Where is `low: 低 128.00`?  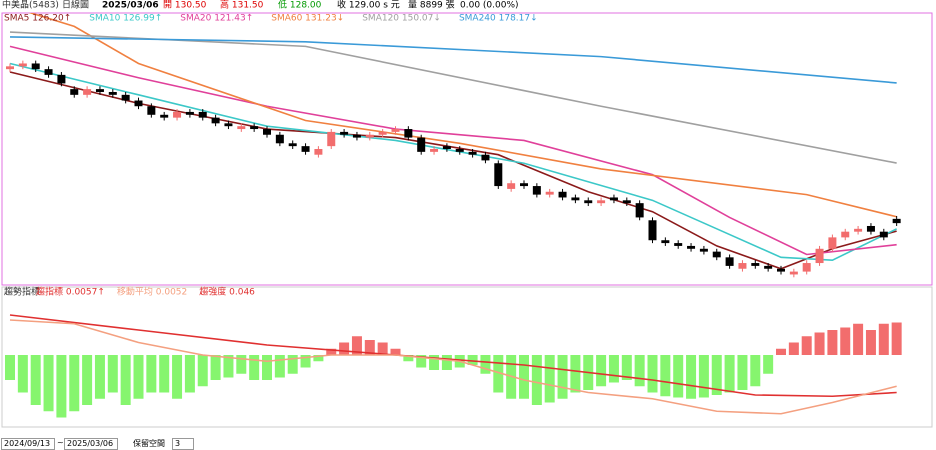
low: 低 128.00 is located at coordinates (300, 5).